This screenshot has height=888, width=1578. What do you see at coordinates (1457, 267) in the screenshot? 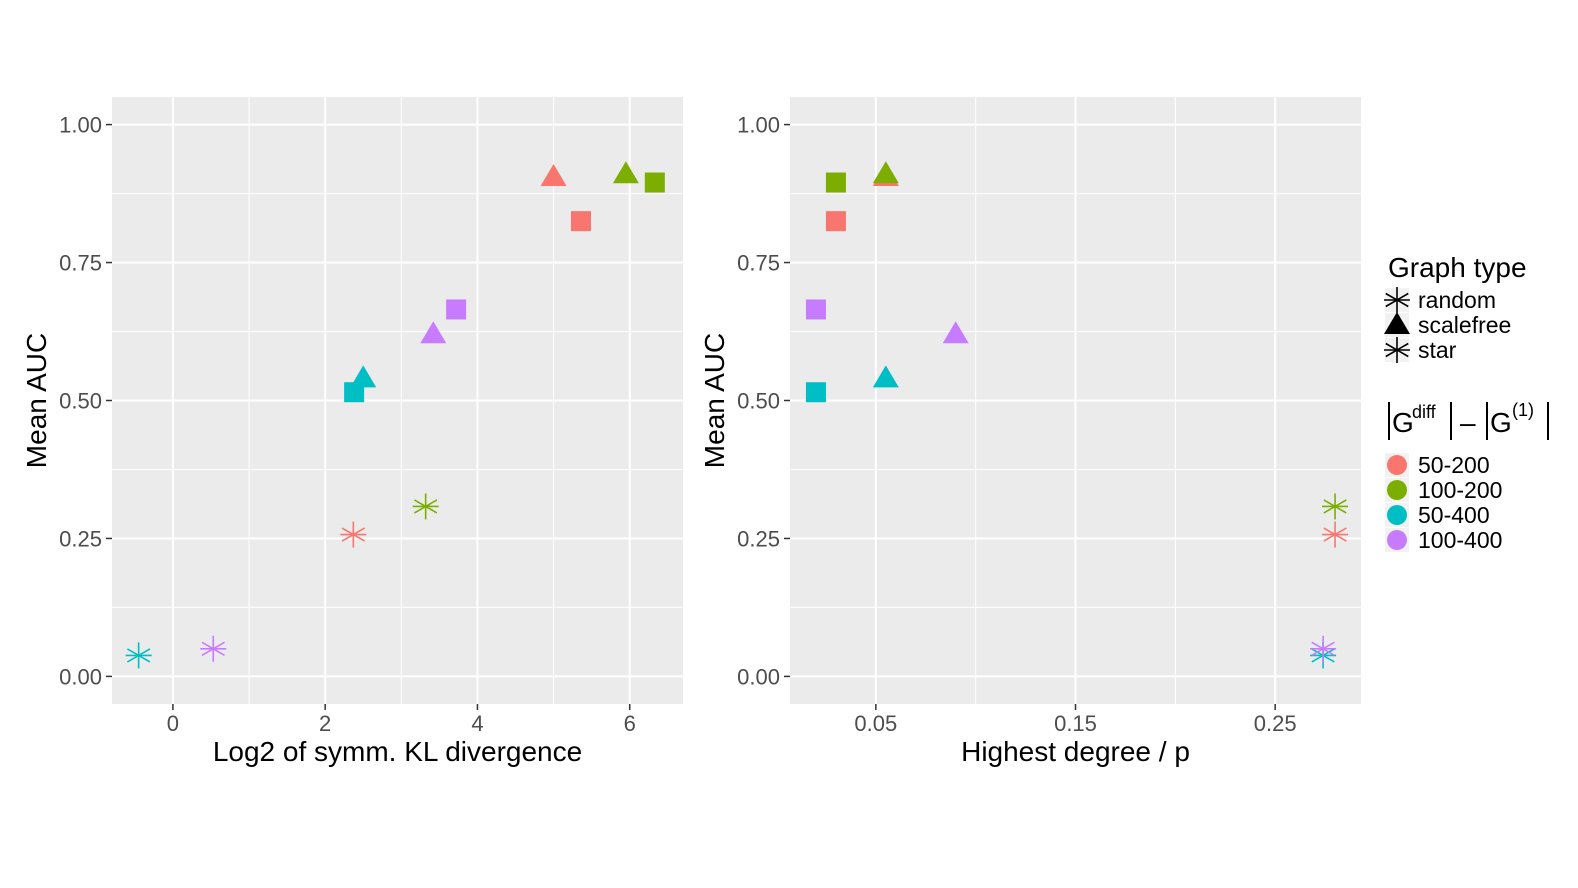
I see `legend-shape-title: Graph type` at bounding box center [1457, 267].